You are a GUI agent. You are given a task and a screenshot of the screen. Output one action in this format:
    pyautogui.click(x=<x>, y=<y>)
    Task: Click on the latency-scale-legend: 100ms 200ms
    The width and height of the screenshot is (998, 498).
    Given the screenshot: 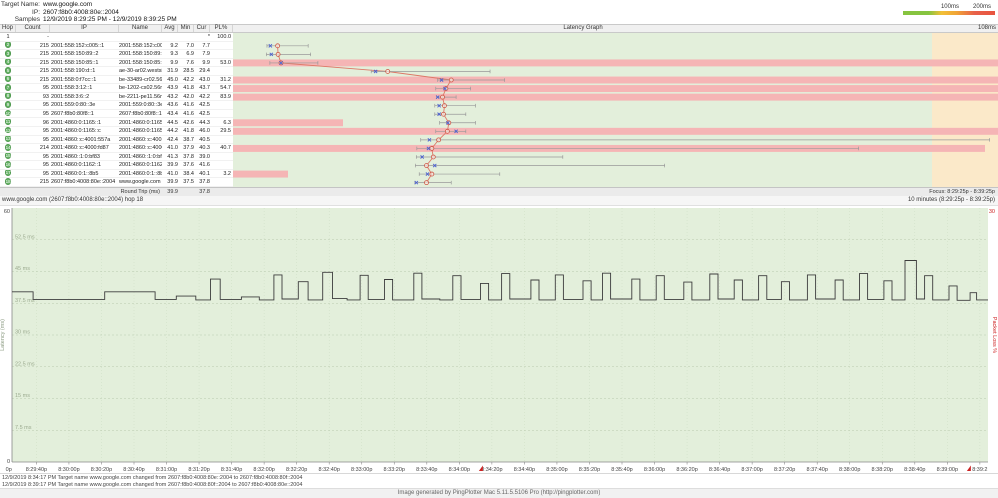 What is the action you would take?
    pyautogui.click(x=949, y=9)
    